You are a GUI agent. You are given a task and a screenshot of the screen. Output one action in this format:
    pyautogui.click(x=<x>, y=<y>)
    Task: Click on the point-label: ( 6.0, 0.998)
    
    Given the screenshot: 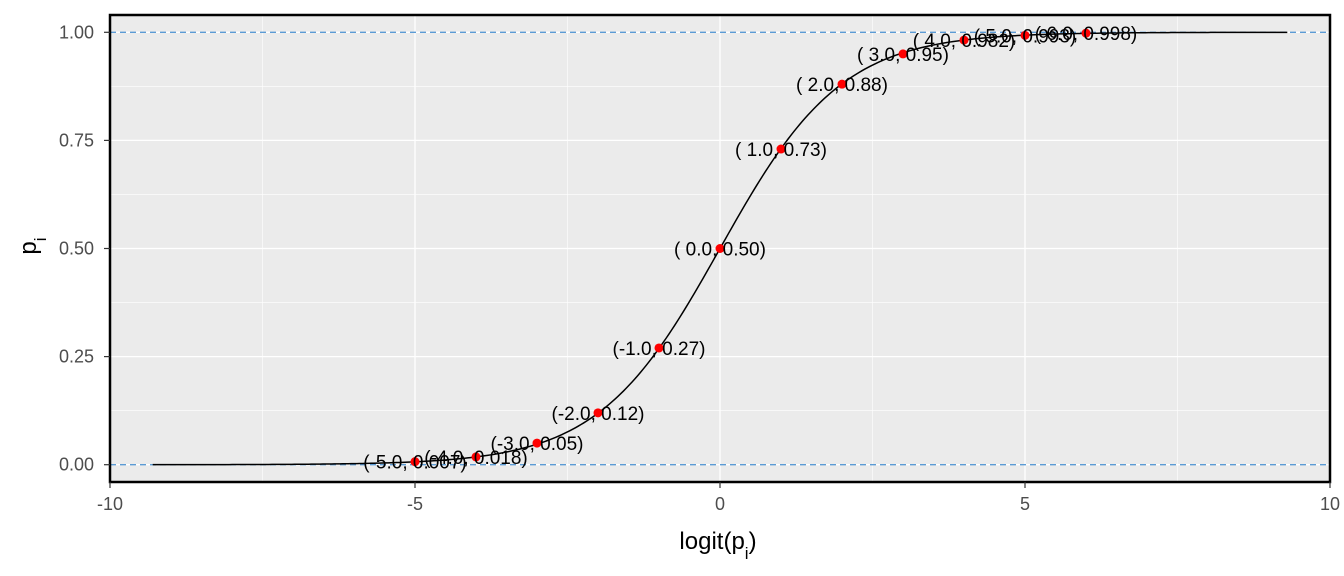 What is the action you would take?
    pyautogui.click(x=1086, y=34)
    